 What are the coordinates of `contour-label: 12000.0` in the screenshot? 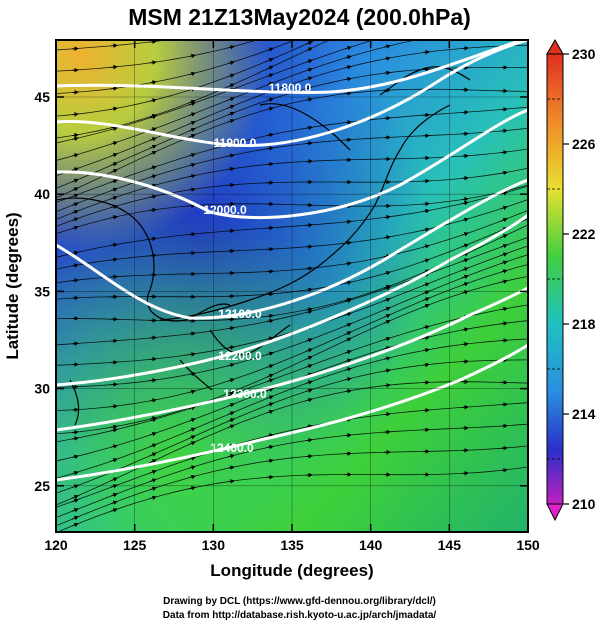 It's located at (225, 210).